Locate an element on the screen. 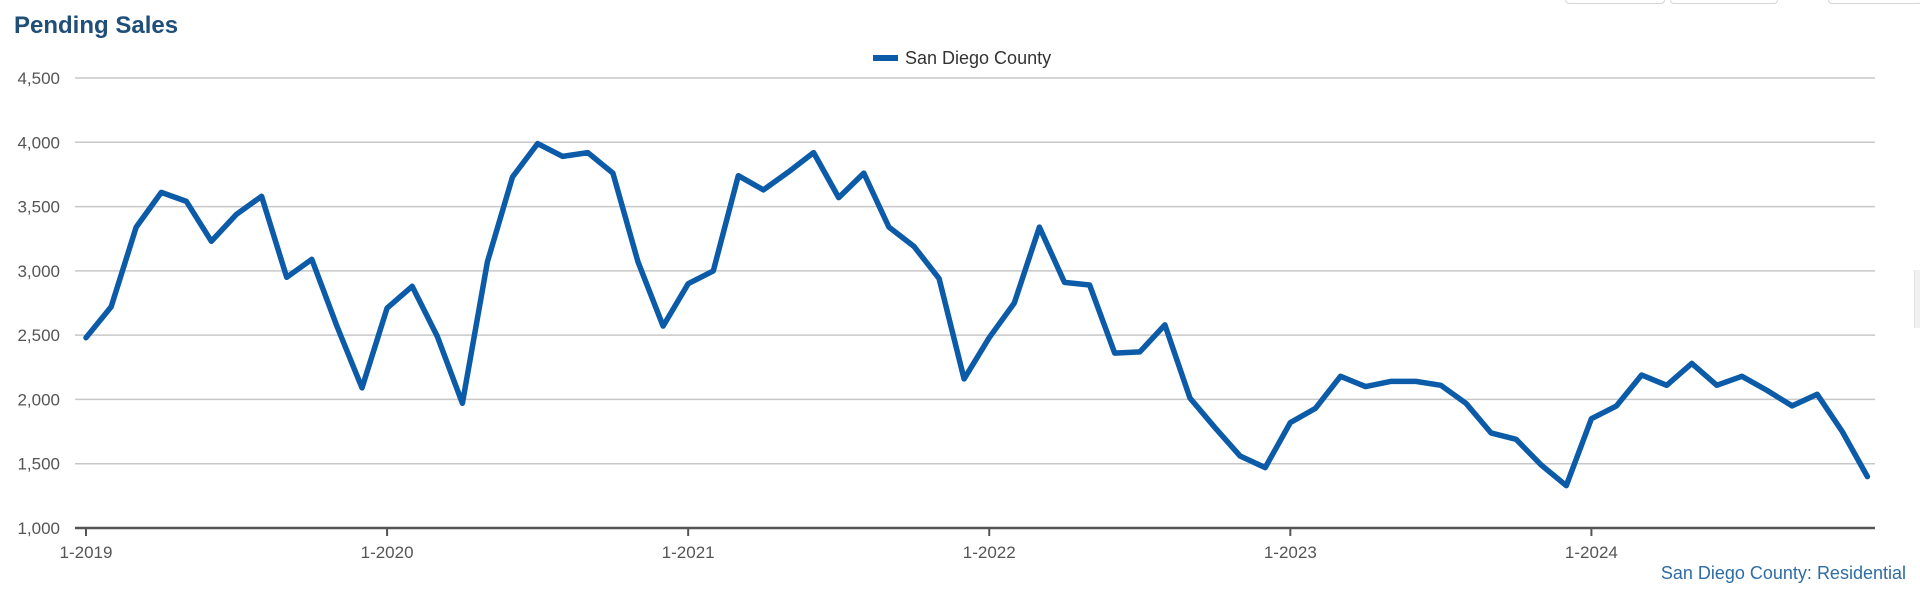  y-tick-label: 4,500 is located at coordinates (38, 78).